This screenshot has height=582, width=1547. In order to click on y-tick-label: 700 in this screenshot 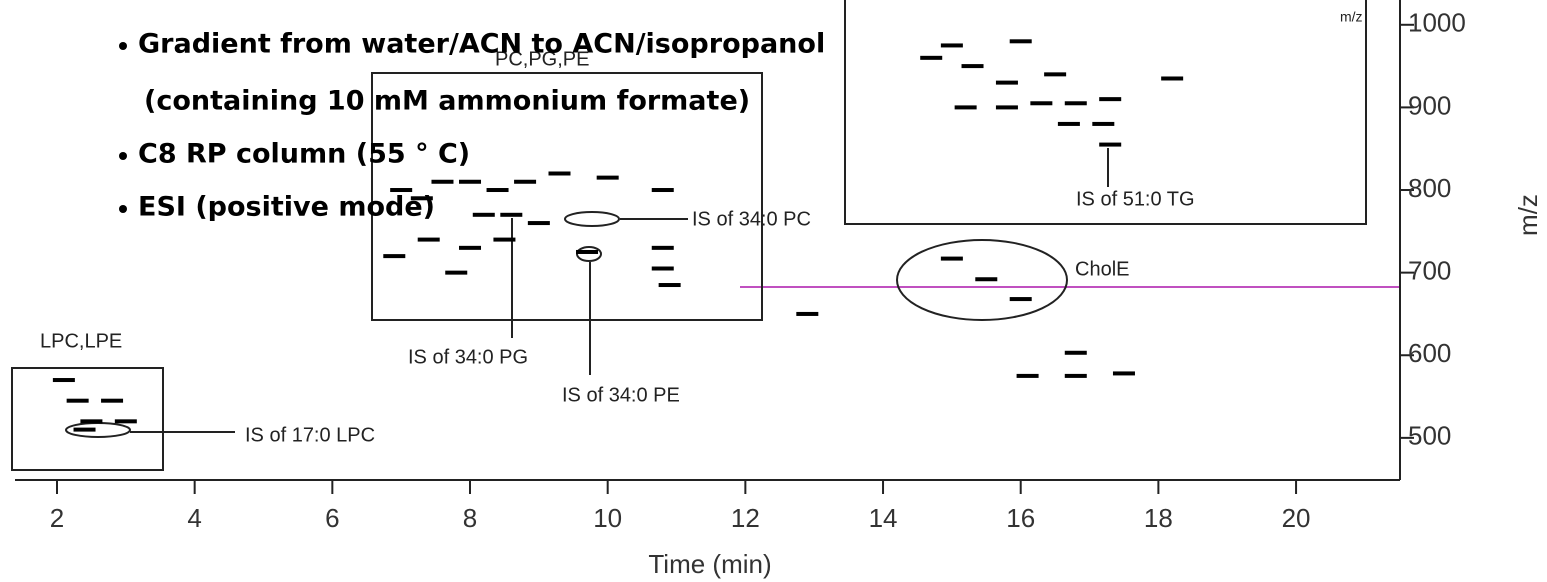, I will do `click(1429, 271)`.